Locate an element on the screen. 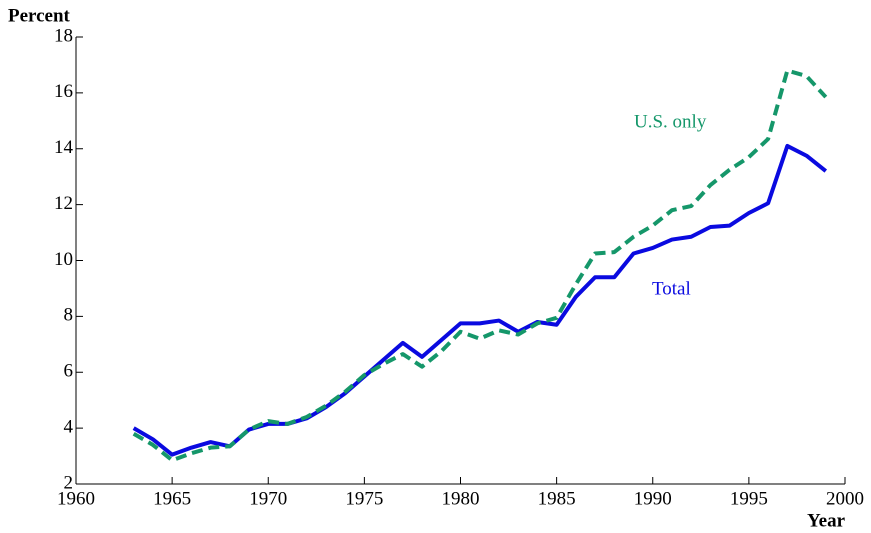 The width and height of the screenshot is (871, 533). y-tick-label: 2 is located at coordinates (69, 482).